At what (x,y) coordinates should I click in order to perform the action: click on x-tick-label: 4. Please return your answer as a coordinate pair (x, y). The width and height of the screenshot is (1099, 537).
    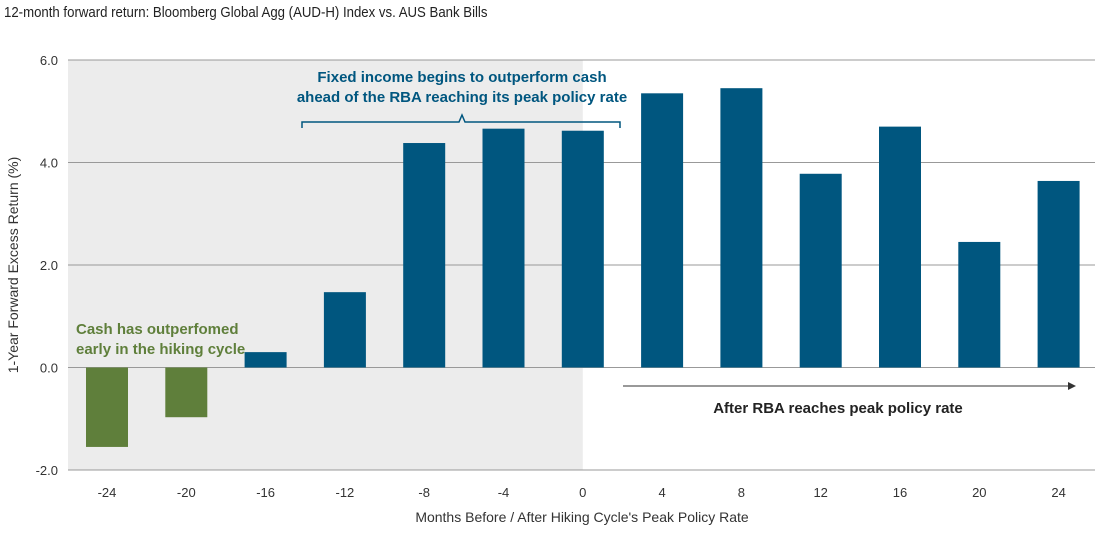
    Looking at the image, I should click on (661, 492).